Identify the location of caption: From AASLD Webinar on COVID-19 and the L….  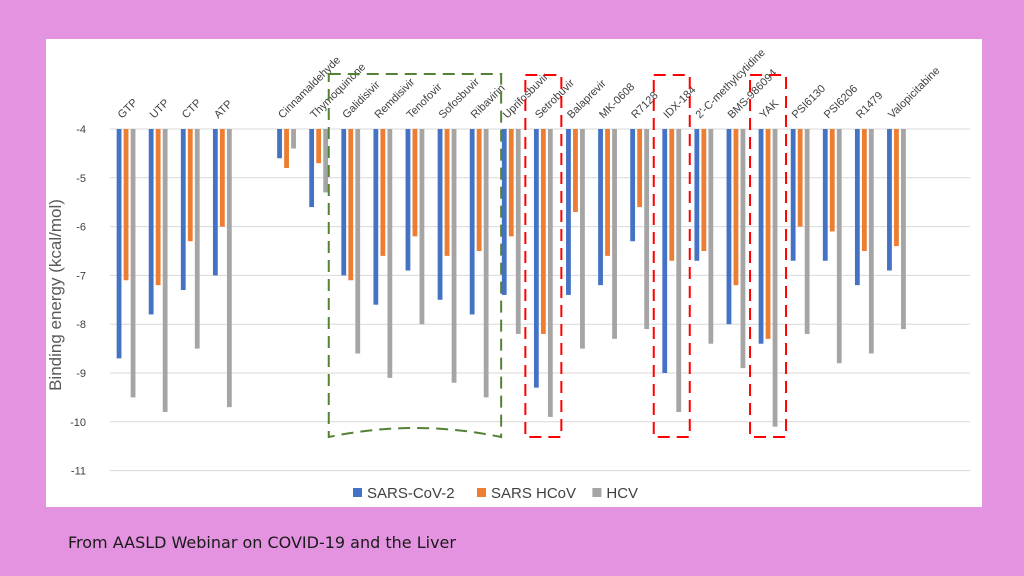
(262, 542).